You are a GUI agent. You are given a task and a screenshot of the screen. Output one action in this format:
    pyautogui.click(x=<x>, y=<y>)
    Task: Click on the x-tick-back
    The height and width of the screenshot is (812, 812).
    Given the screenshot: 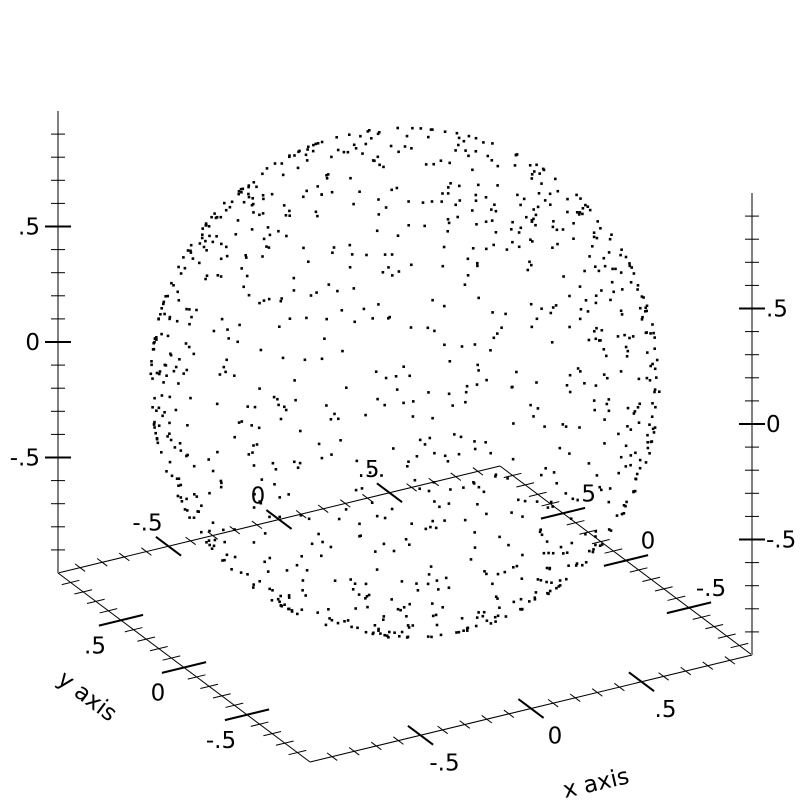 What is the action you would take?
    pyautogui.click(x=124, y=557)
    